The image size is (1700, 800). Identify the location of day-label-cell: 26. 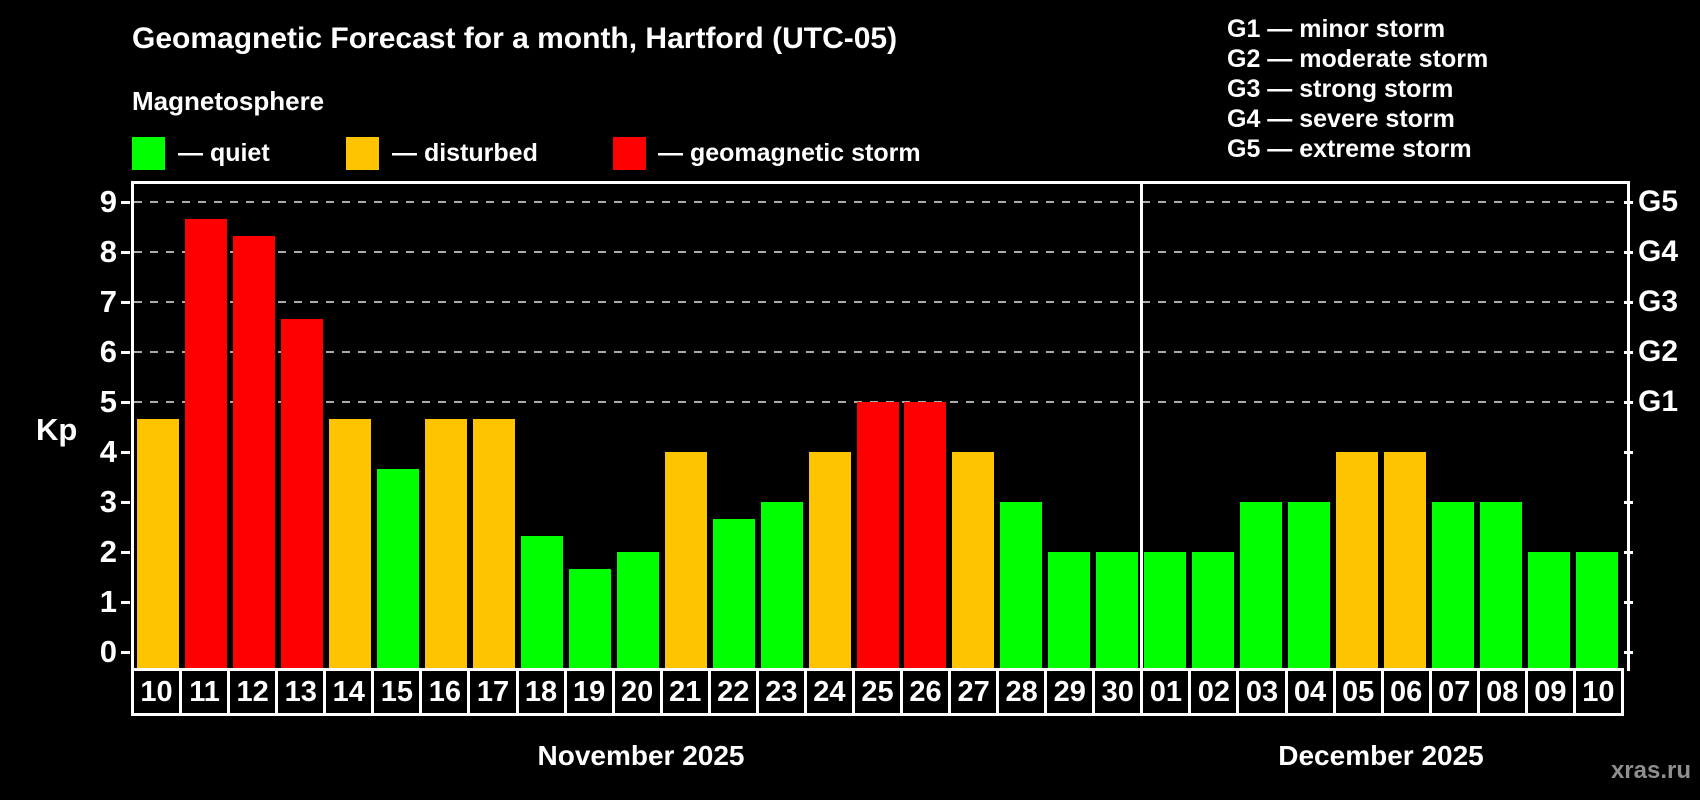
(927, 692).